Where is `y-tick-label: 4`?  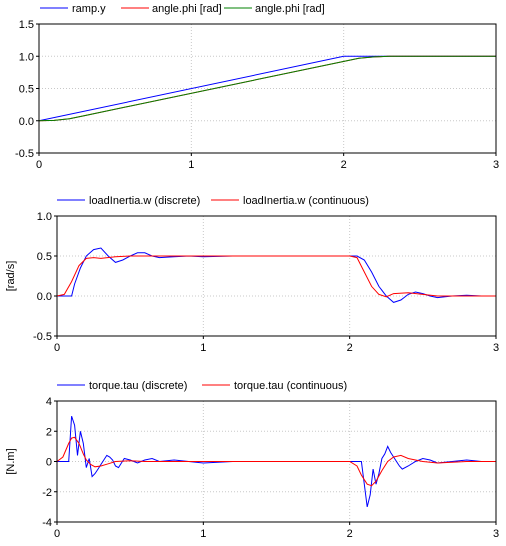 y-tick-label: 4 is located at coordinates (49, 402).